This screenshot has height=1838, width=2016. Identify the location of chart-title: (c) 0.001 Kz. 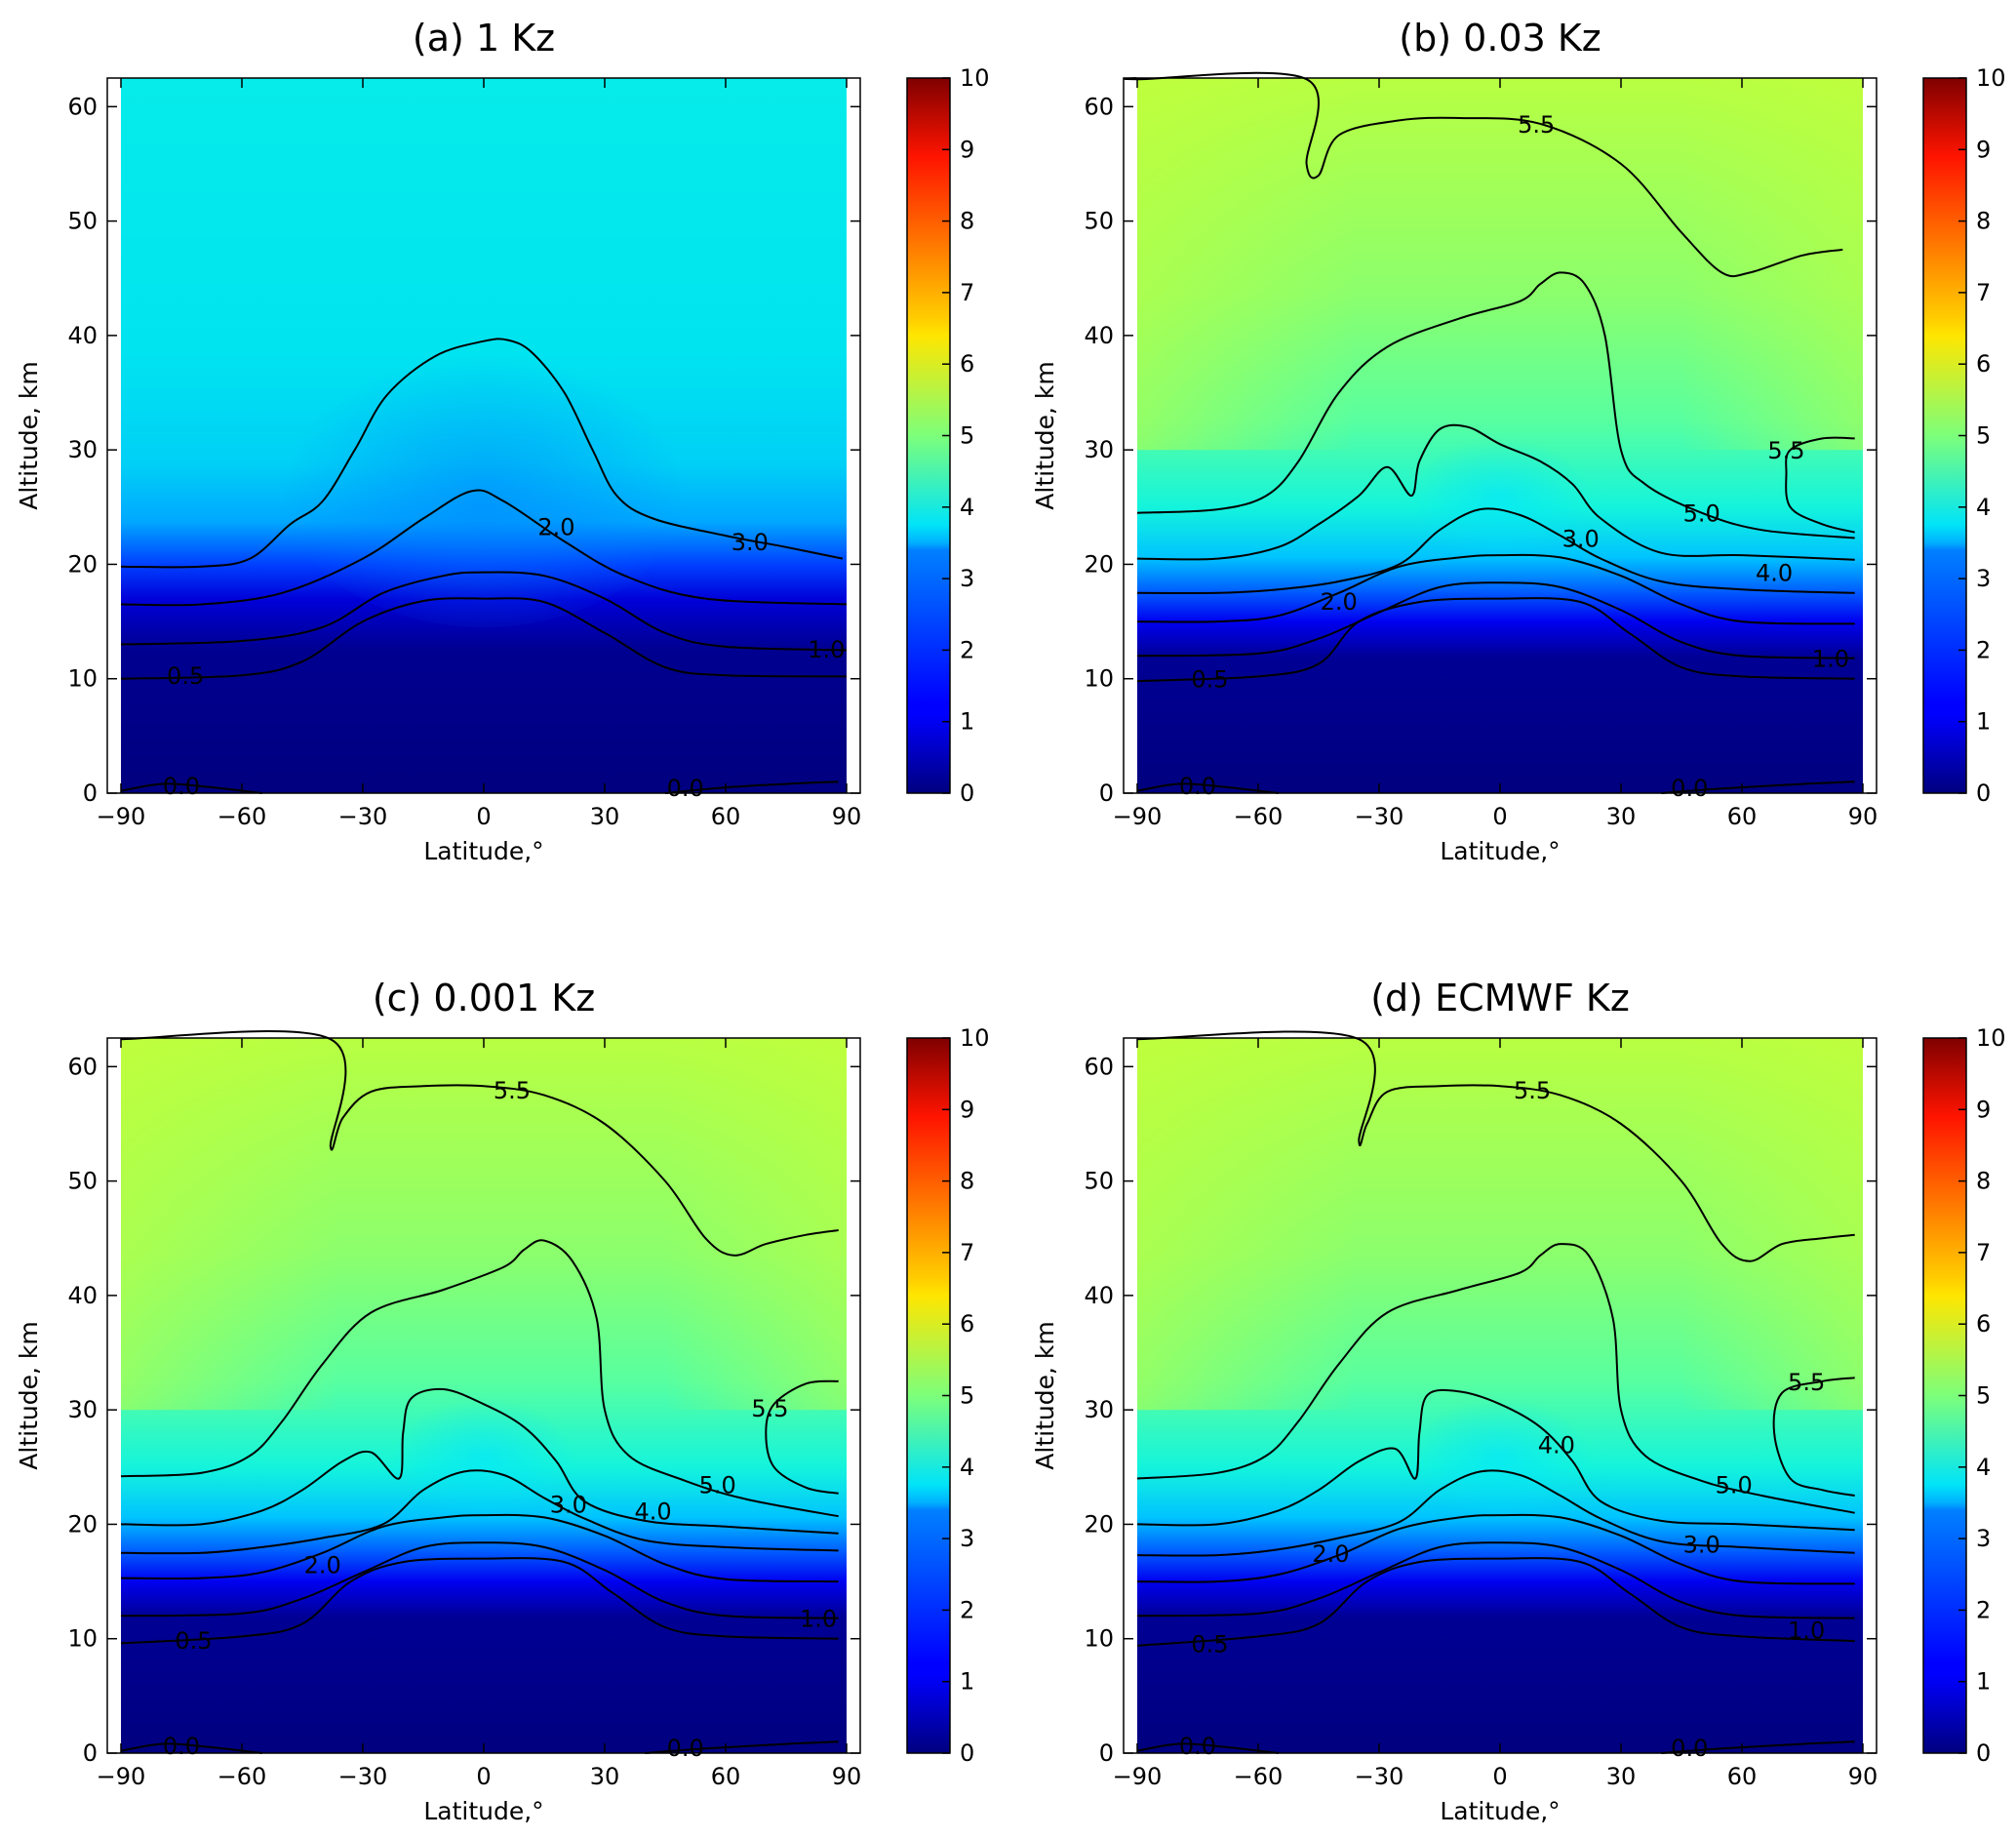
(484, 998).